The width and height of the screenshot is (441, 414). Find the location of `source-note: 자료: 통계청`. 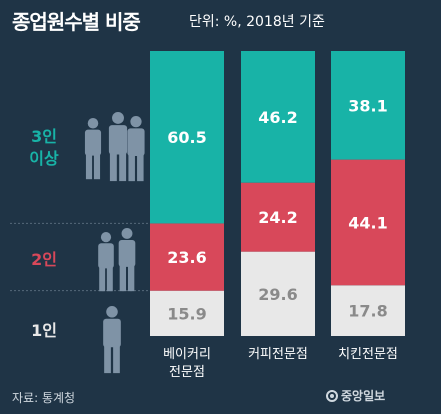

source-note: 자료: 통계청 is located at coordinates (44, 398).